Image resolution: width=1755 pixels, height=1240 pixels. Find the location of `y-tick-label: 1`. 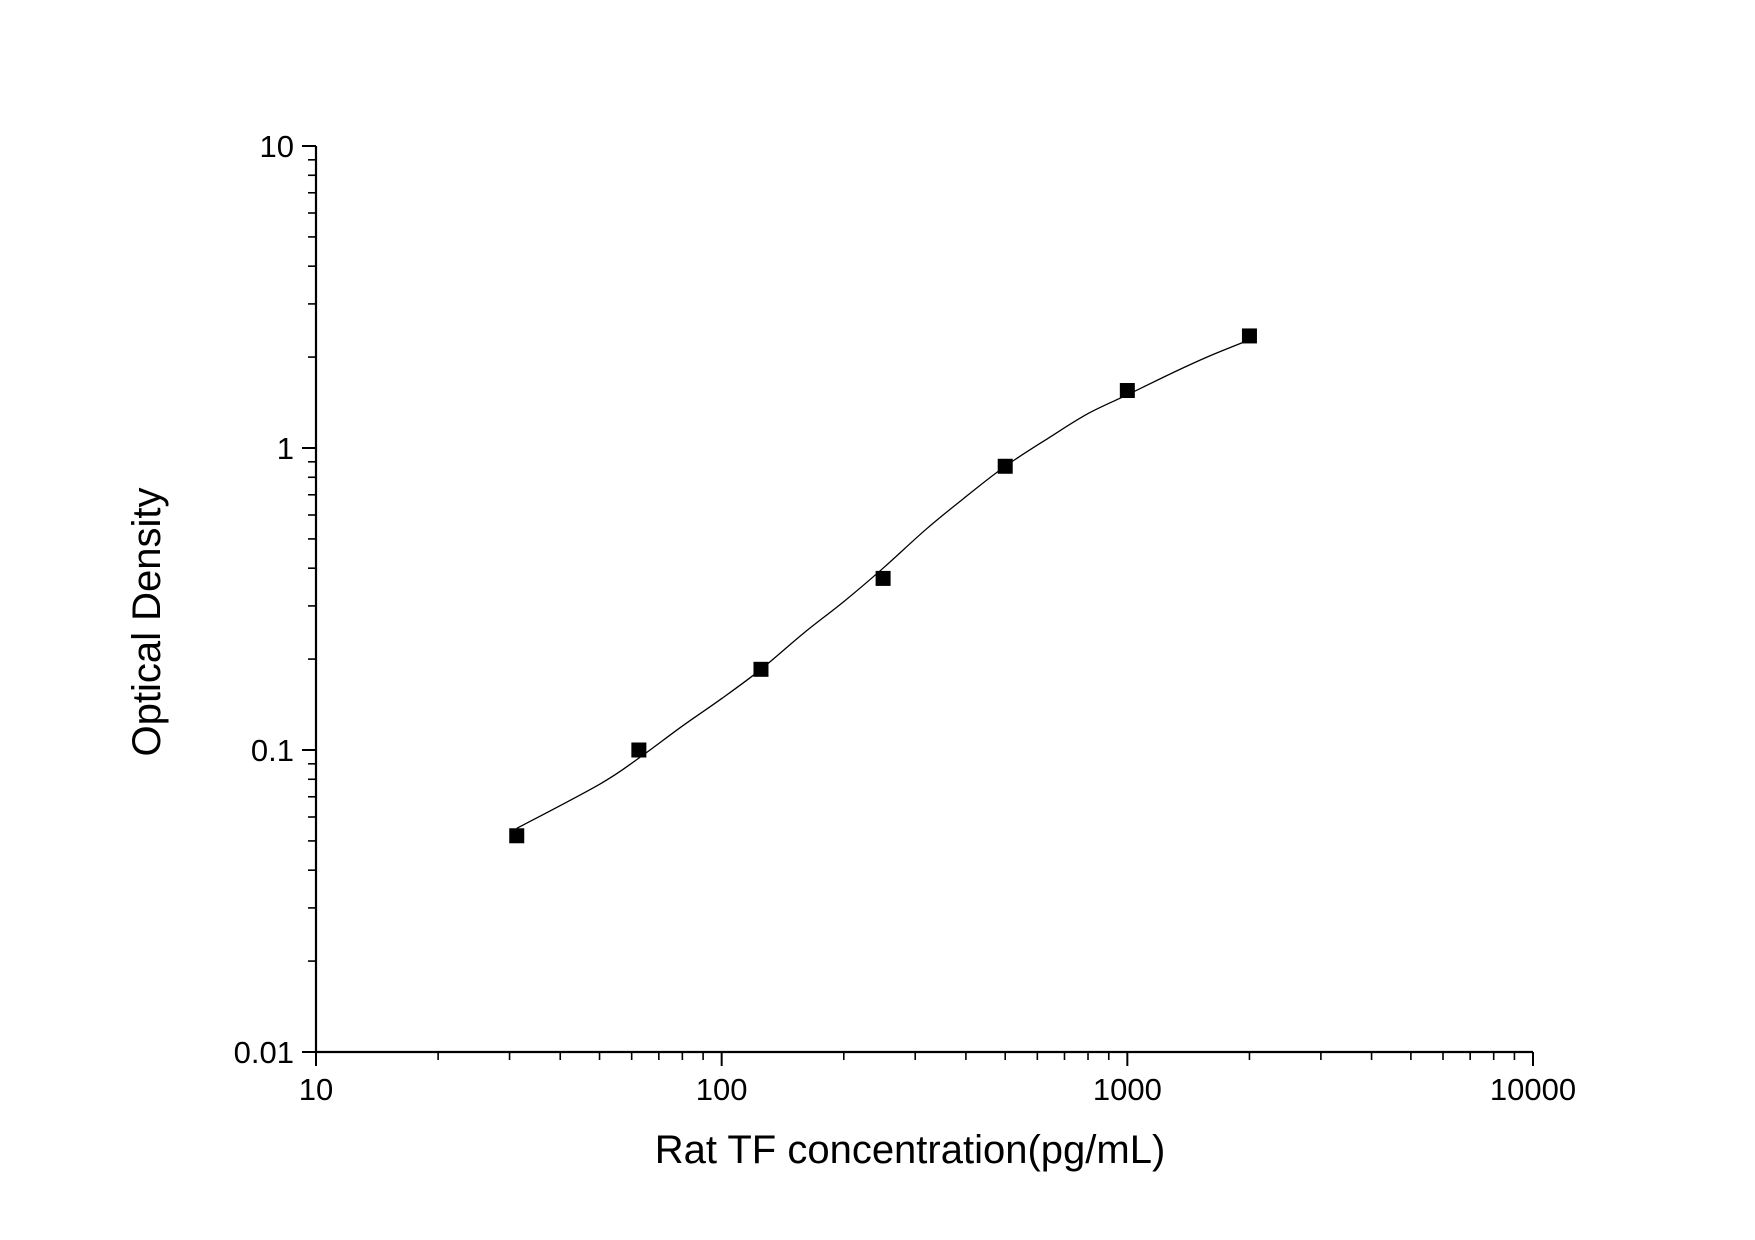

y-tick-label: 1 is located at coordinates (285, 448).